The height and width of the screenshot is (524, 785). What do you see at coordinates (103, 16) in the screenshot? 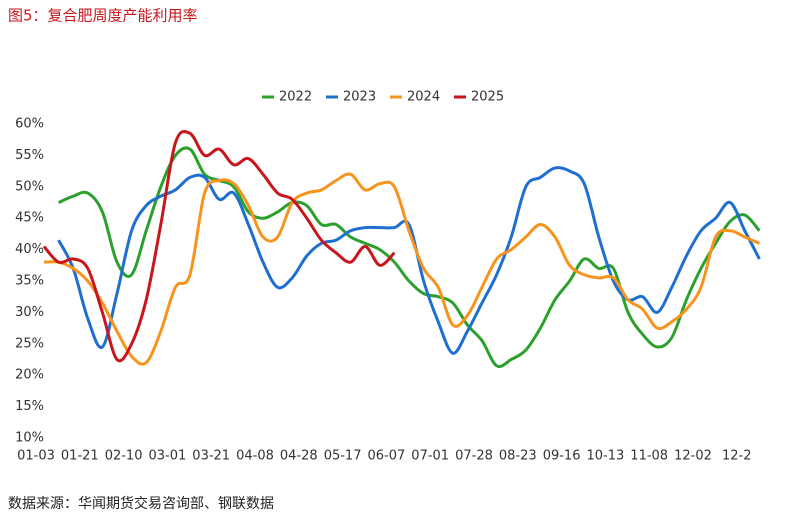
I see `chart-title: 图5：复合肥周度产能利用率` at bounding box center [103, 16].